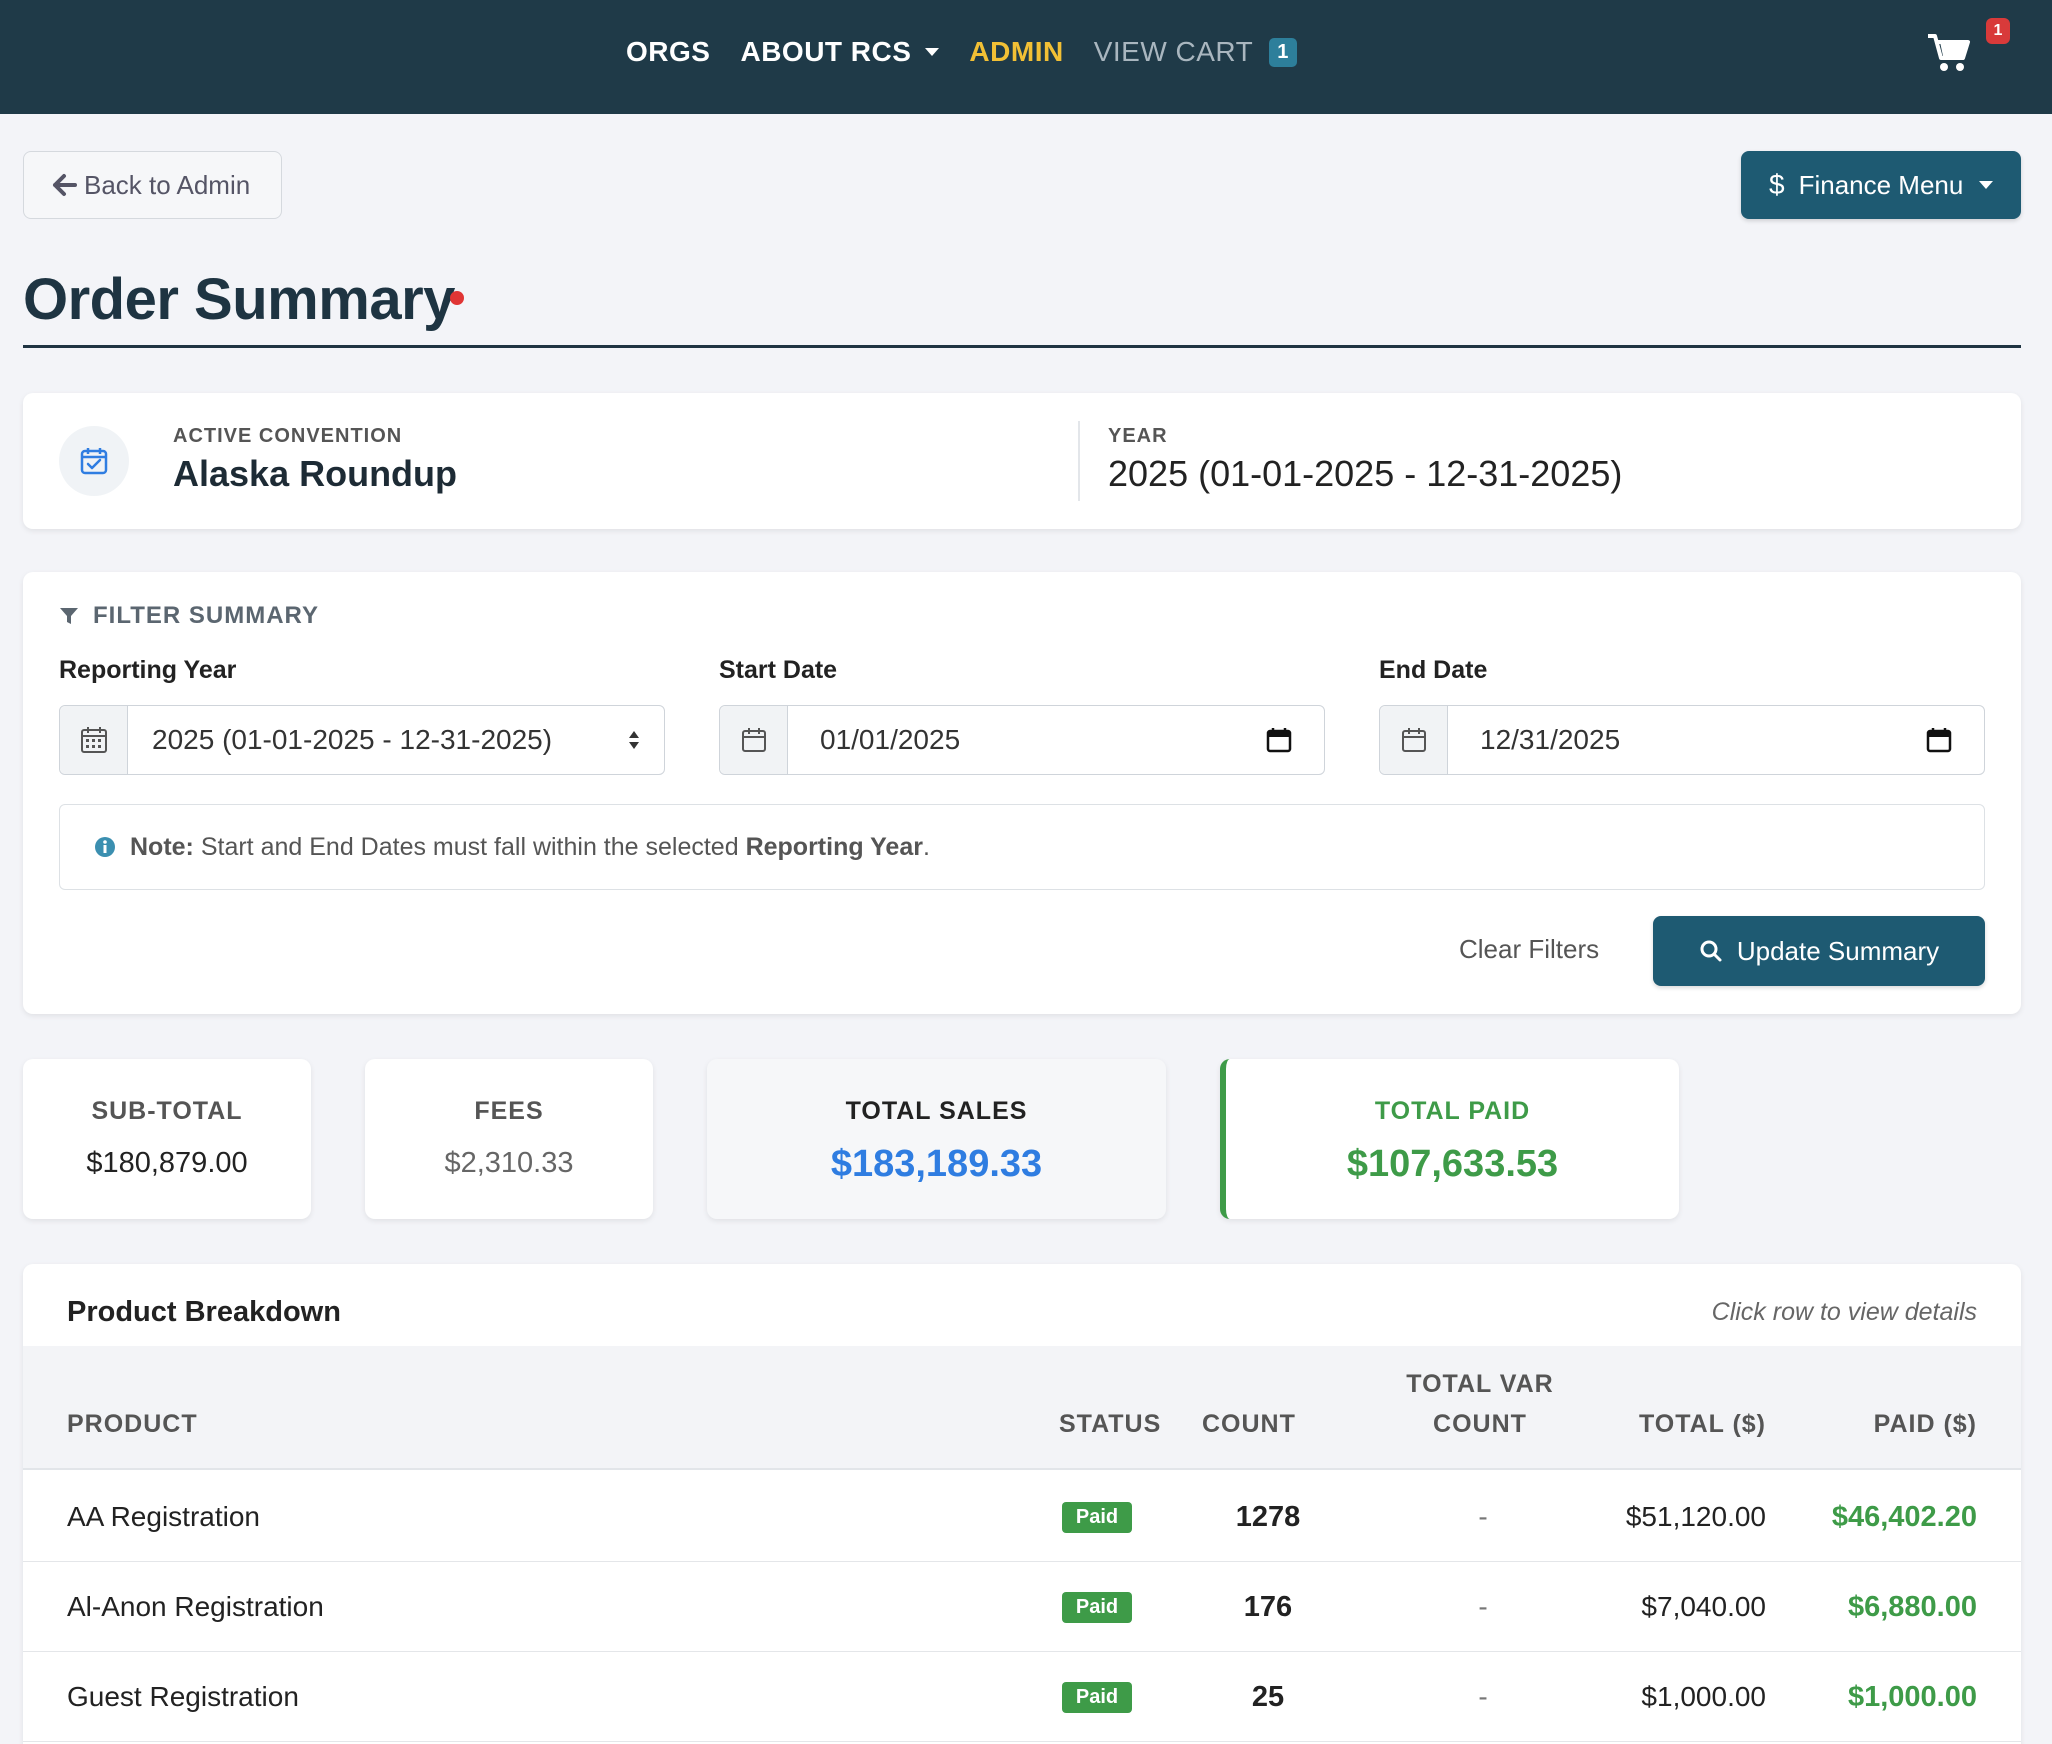 The image size is (2052, 1744). What do you see at coordinates (926, 846) in the screenshot?
I see `note-suffix: .` at bounding box center [926, 846].